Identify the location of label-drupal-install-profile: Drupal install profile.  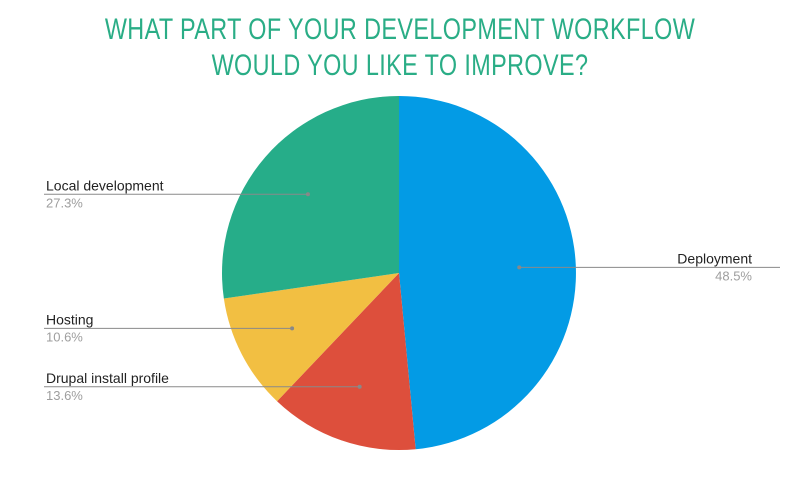
(107, 378).